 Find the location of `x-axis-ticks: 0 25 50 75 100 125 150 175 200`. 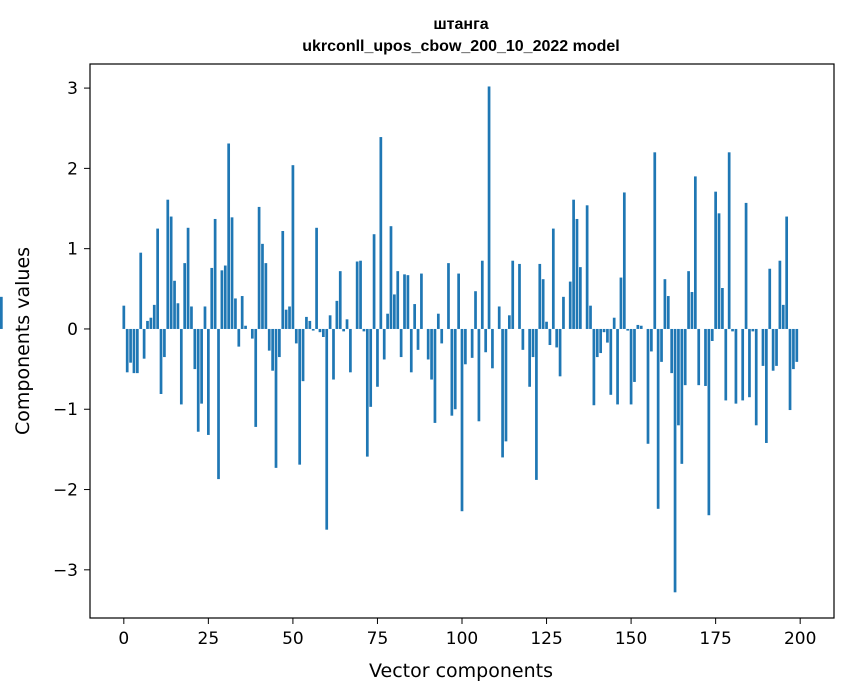

x-axis-ticks: 0 25 50 75 100 125 150 175 200 is located at coordinates (467, 633).